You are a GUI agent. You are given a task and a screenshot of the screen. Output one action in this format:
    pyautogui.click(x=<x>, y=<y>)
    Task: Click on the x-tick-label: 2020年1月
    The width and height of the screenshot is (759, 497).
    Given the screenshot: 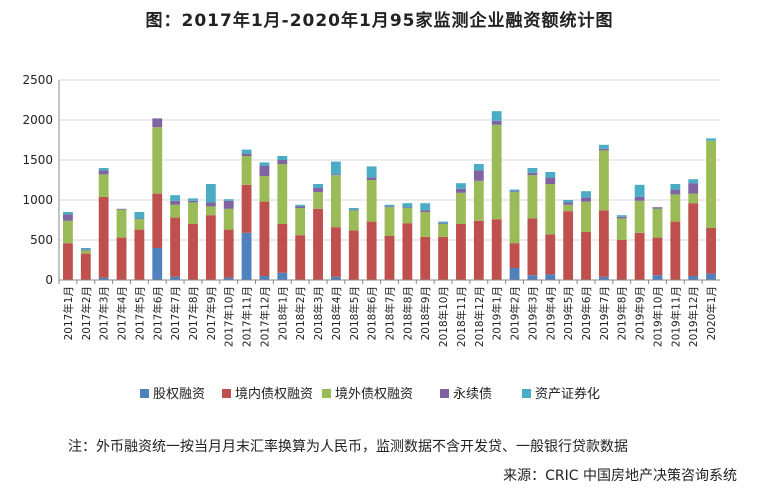 What is the action you would take?
    pyautogui.click(x=711, y=313)
    